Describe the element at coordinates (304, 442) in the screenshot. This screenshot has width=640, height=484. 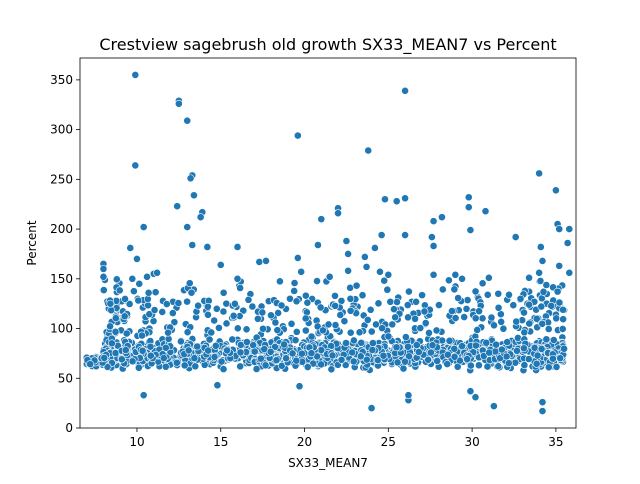
I see `x-tick-label: 20` at that location.